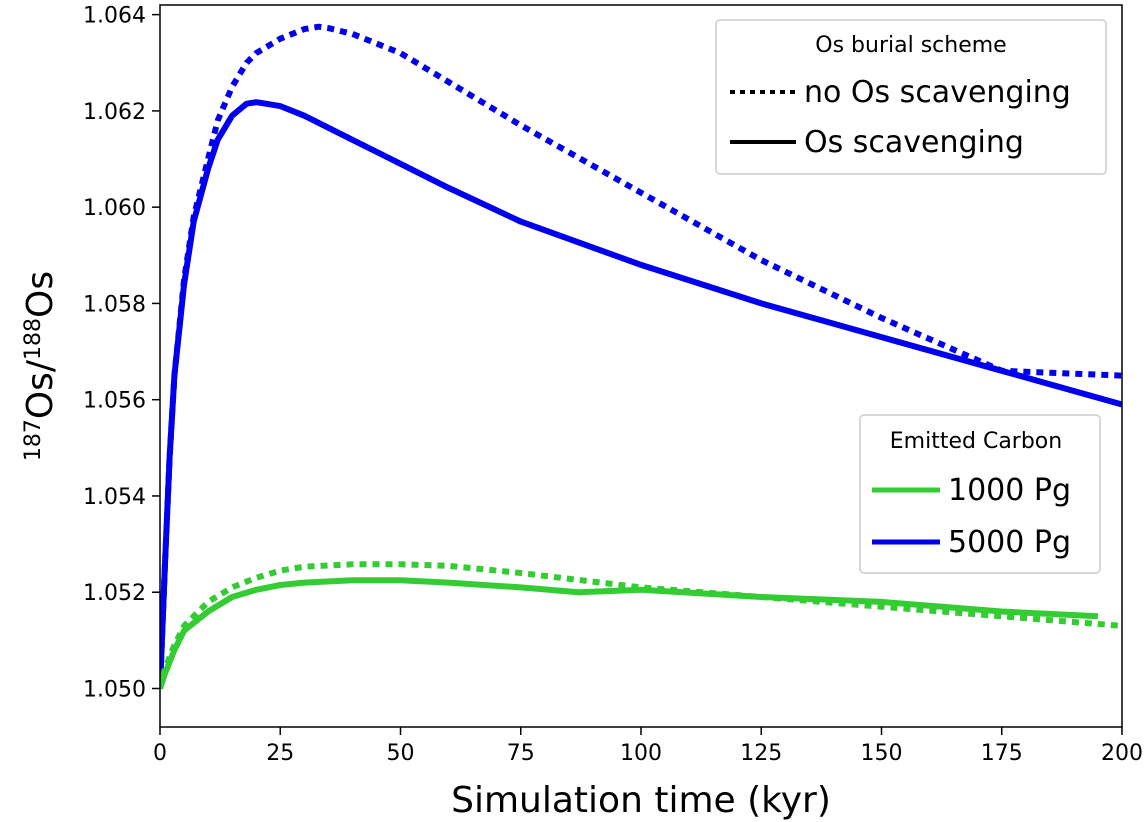  What do you see at coordinates (40, 389) in the screenshot?
I see `y-label-os-1: Os/` at bounding box center [40, 389].